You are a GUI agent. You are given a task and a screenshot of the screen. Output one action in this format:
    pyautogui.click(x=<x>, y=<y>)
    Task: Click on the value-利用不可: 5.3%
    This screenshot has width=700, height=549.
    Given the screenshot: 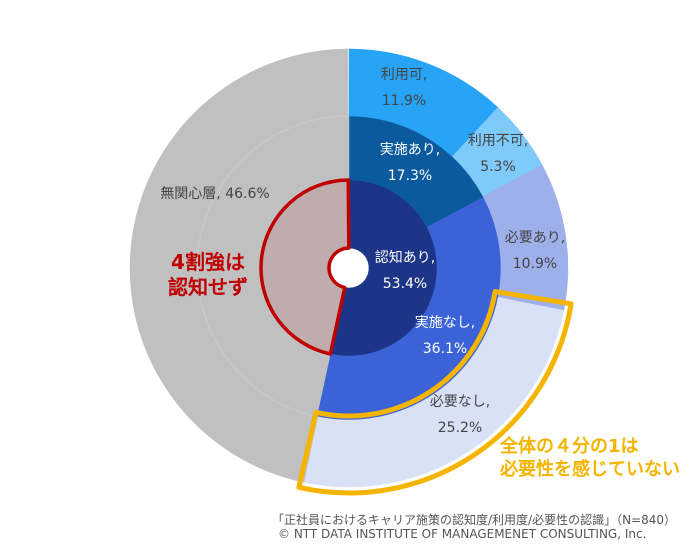 What is the action you would take?
    pyautogui.click(x=498, y=167)
    